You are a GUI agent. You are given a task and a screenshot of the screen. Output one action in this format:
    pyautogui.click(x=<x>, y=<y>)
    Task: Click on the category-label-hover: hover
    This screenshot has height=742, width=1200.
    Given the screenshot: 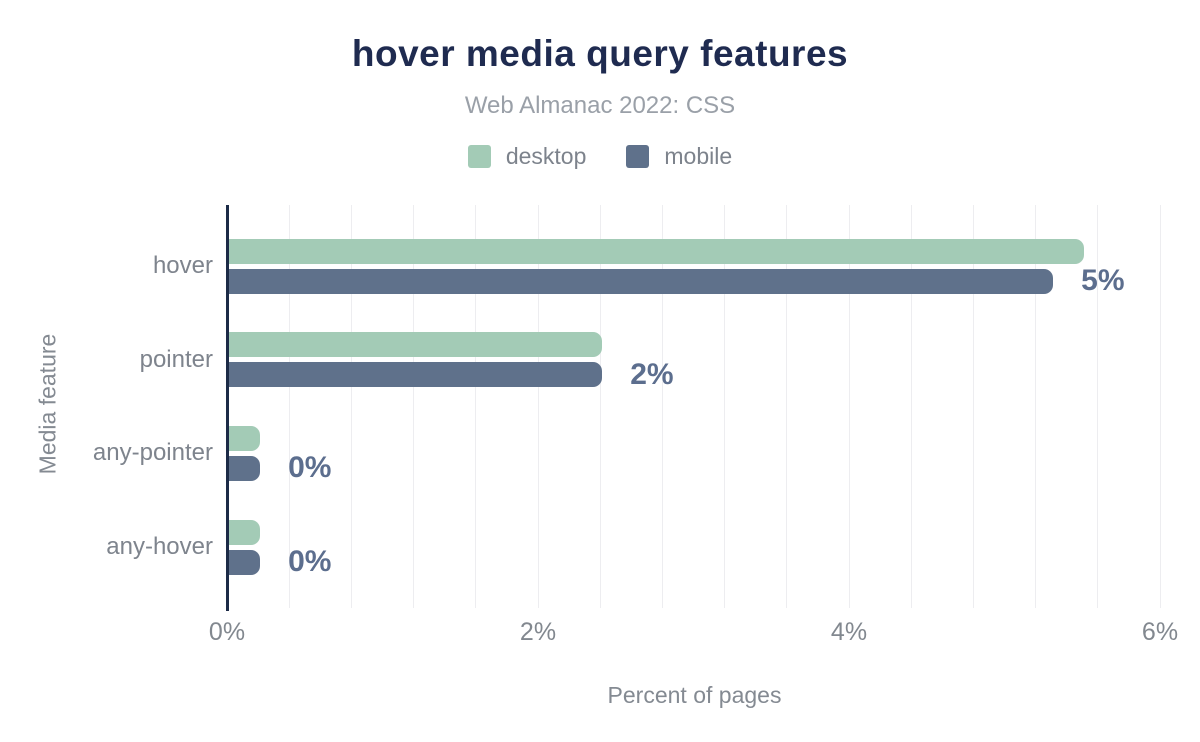 What is the action you would take?
    pyautogui.click(x=182, y=265)
    